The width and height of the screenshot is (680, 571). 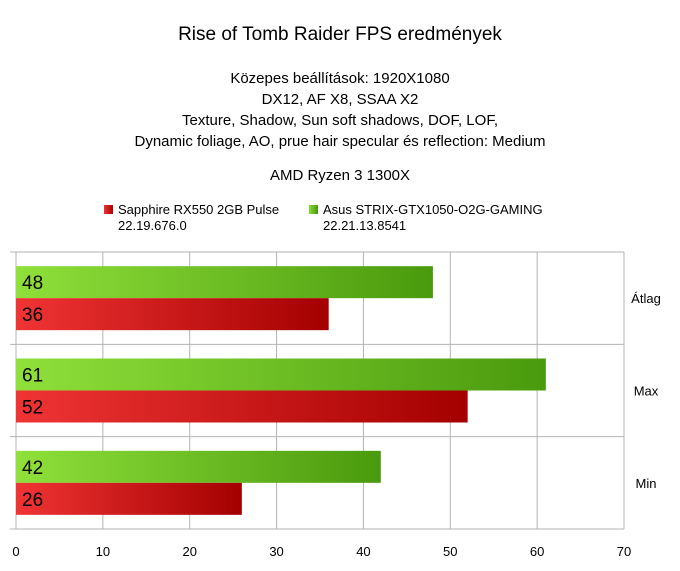 I want to click on x-tick-label: 10, so click(x=103, y=551).